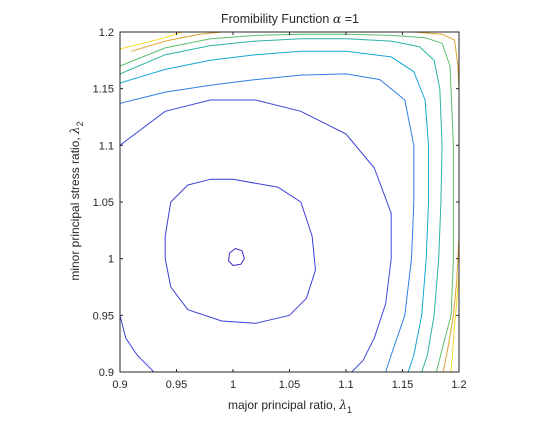 This screenshot has width=560, height=425. What do you see at coordinates (290, 406) in the screenshot?
I see `x-axis-label: major principal ratio, λ1` at bounding box center [290, 406].